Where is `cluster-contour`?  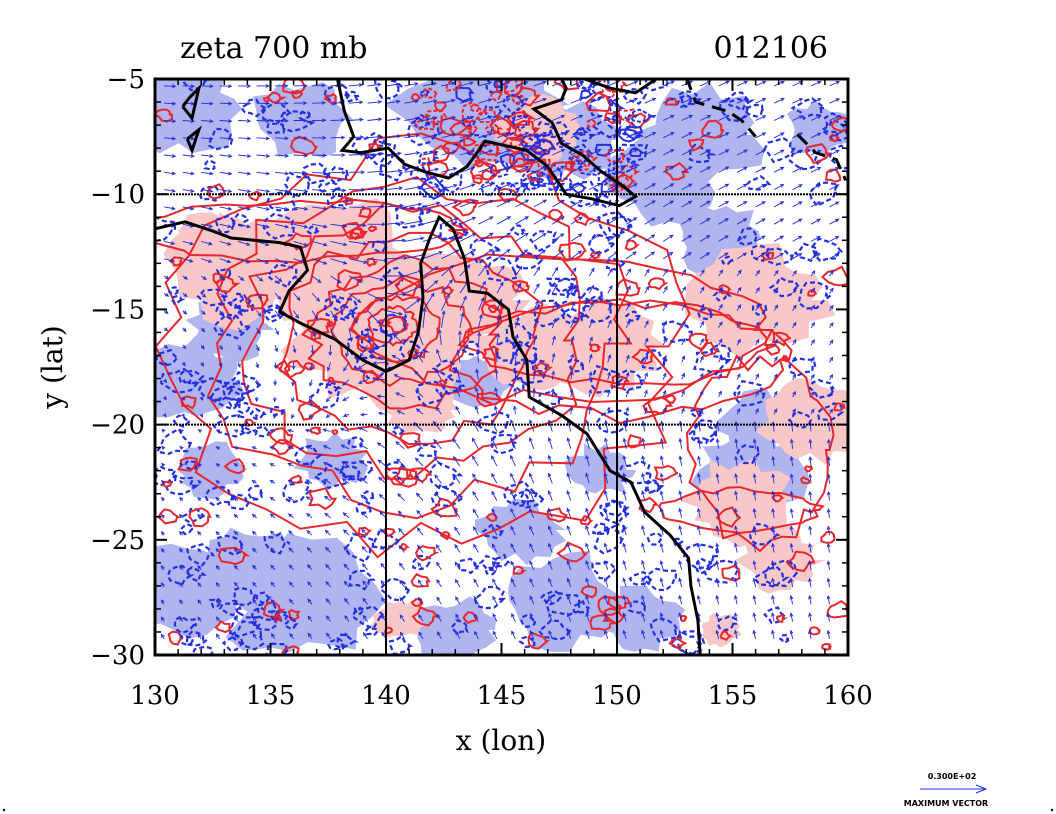
cluster-contour is located at coordinates (599, 102).